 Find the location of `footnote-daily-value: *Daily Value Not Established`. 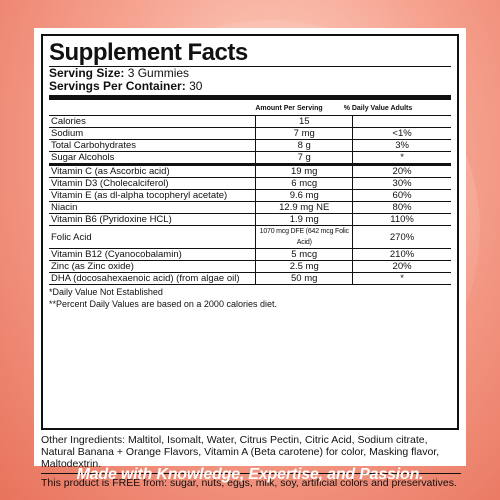

footnote-daily-value: *Daily Value Not Established is located at coordinates (106, 292).